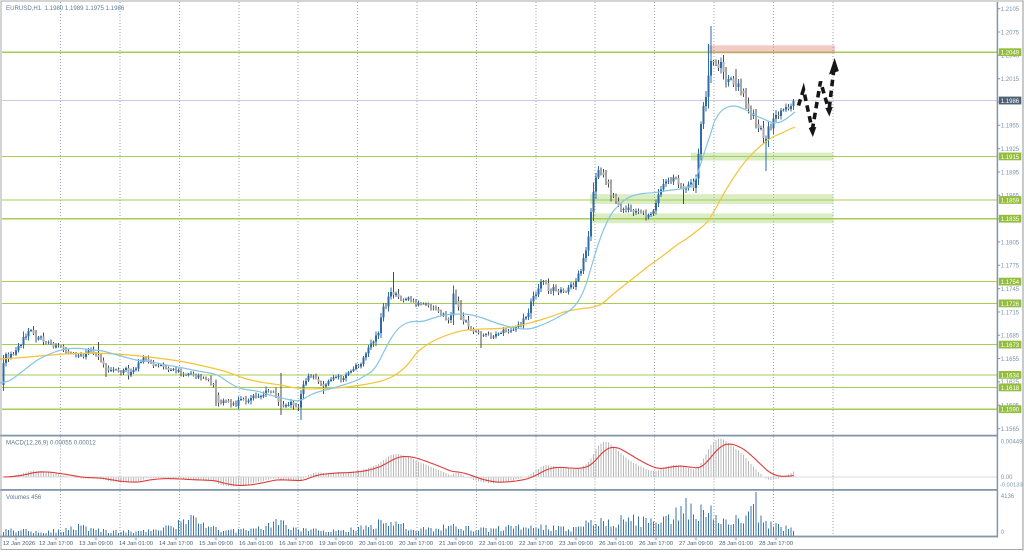 The width and height of the screenshot is (1024, 556). Describe the element at coordinates (24, 497) in the screenshot. I see `svg-text: Volumes 456` at that location.